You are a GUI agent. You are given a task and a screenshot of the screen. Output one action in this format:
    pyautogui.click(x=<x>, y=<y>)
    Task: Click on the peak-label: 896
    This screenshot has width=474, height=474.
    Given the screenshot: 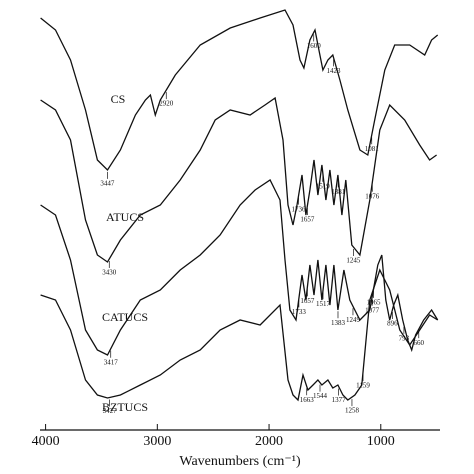 What is the action you would take?
    pyautogui.click(x=392, y=324)
    